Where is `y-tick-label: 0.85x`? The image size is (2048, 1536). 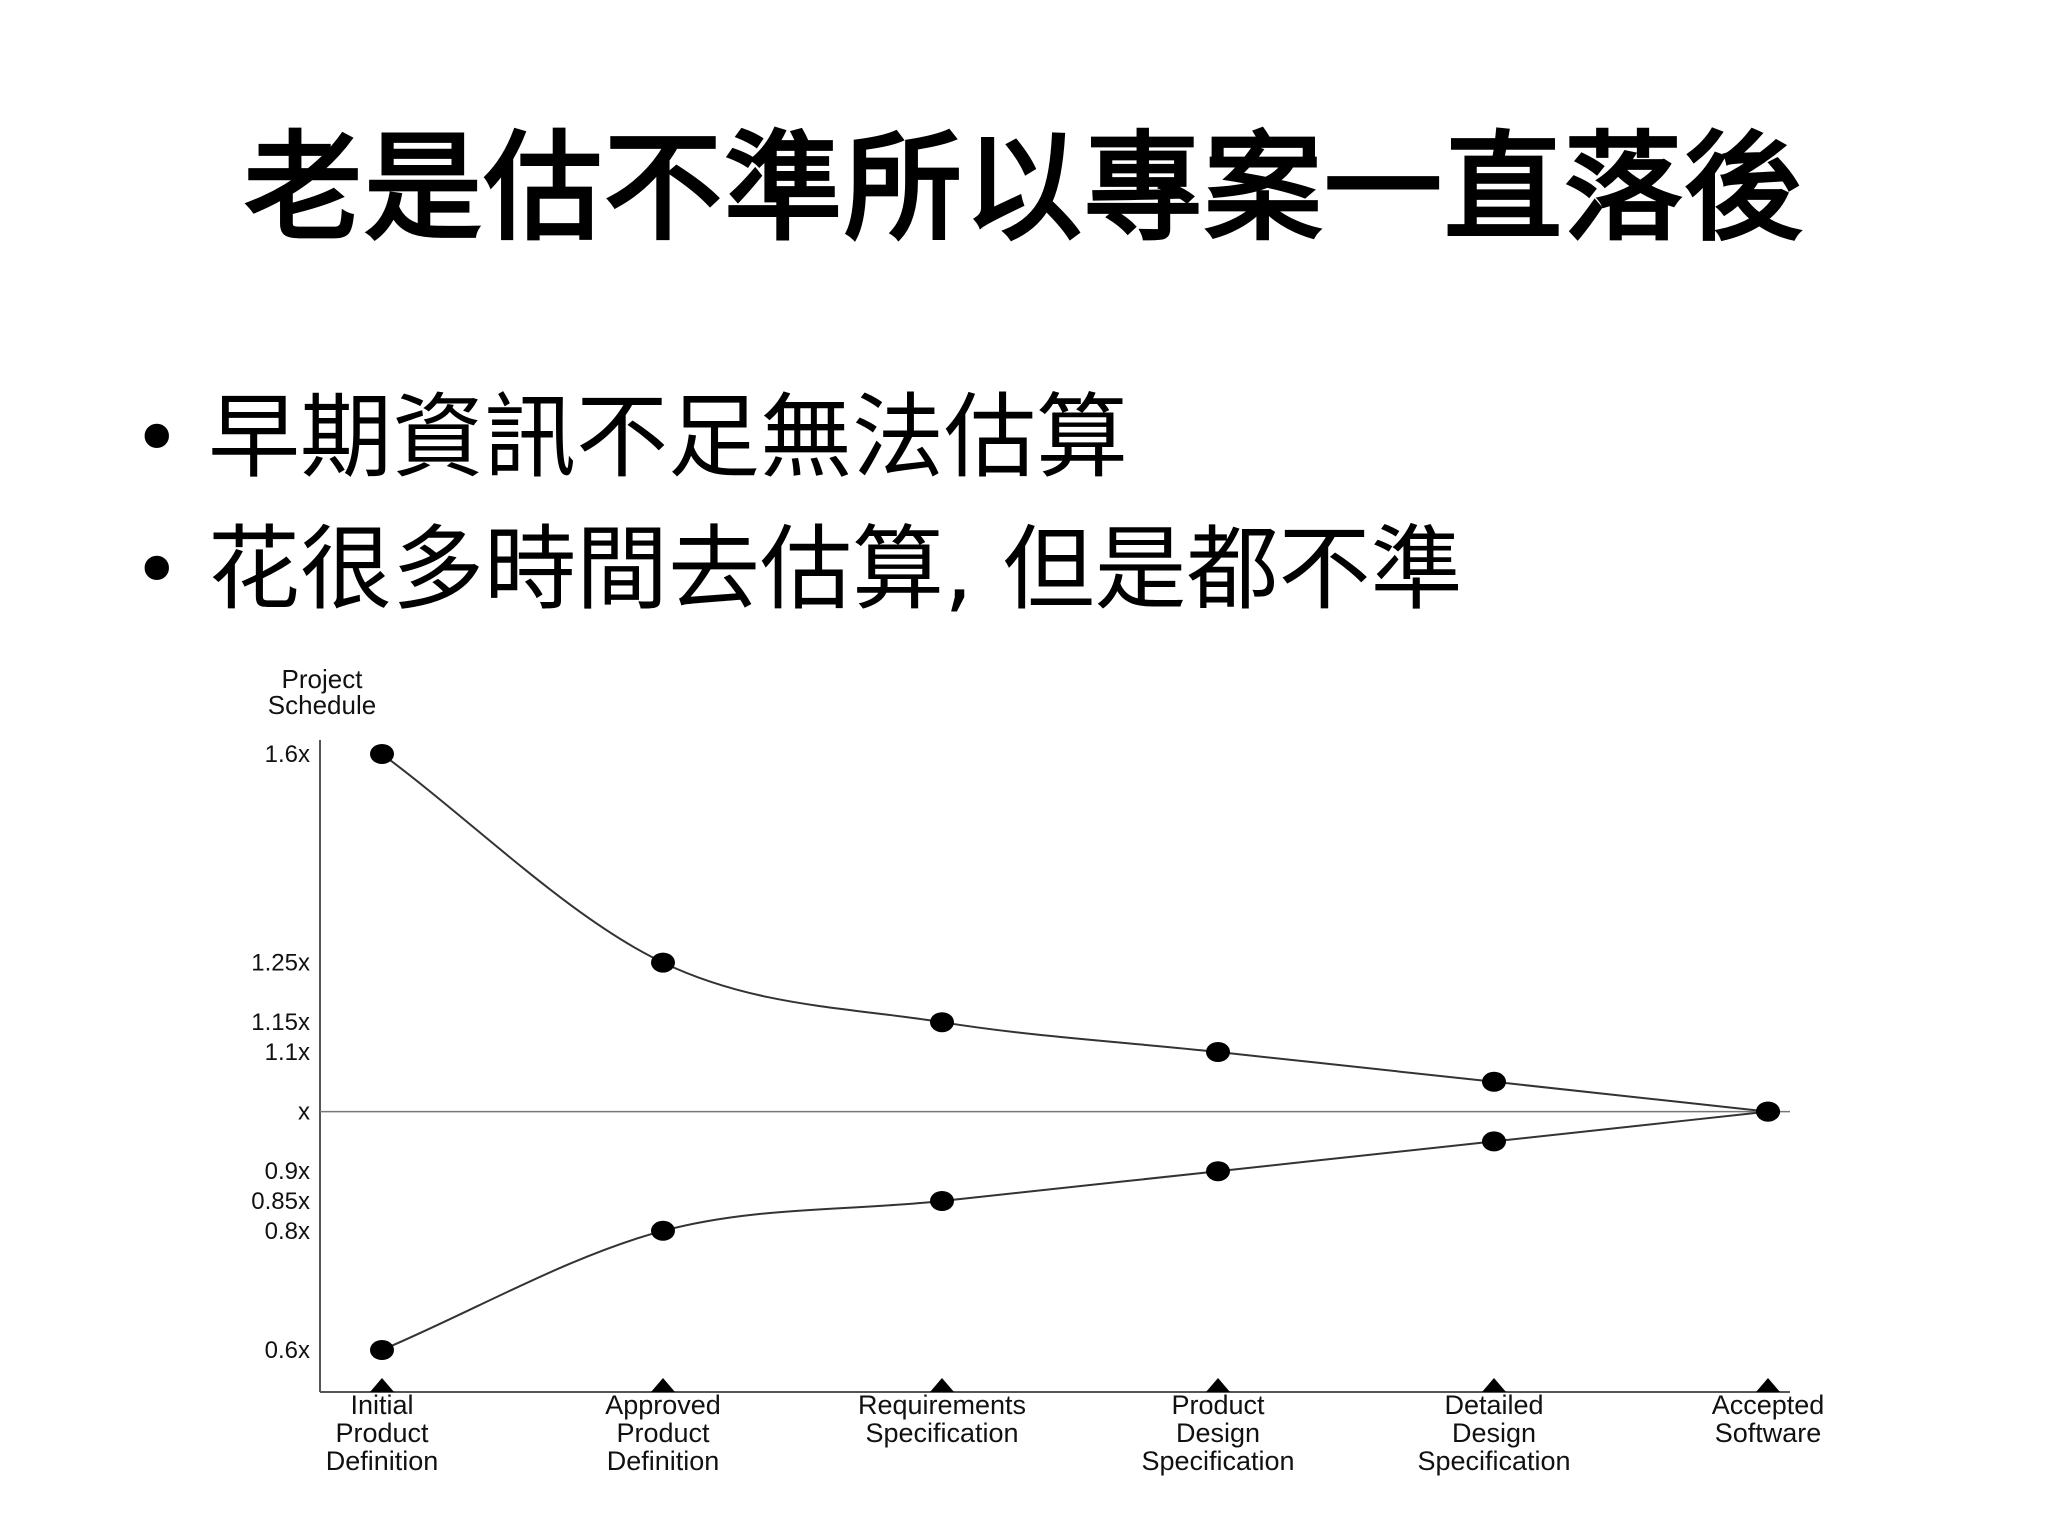
y-tick-label: 0.85x is located at coordinates (280, 1201).